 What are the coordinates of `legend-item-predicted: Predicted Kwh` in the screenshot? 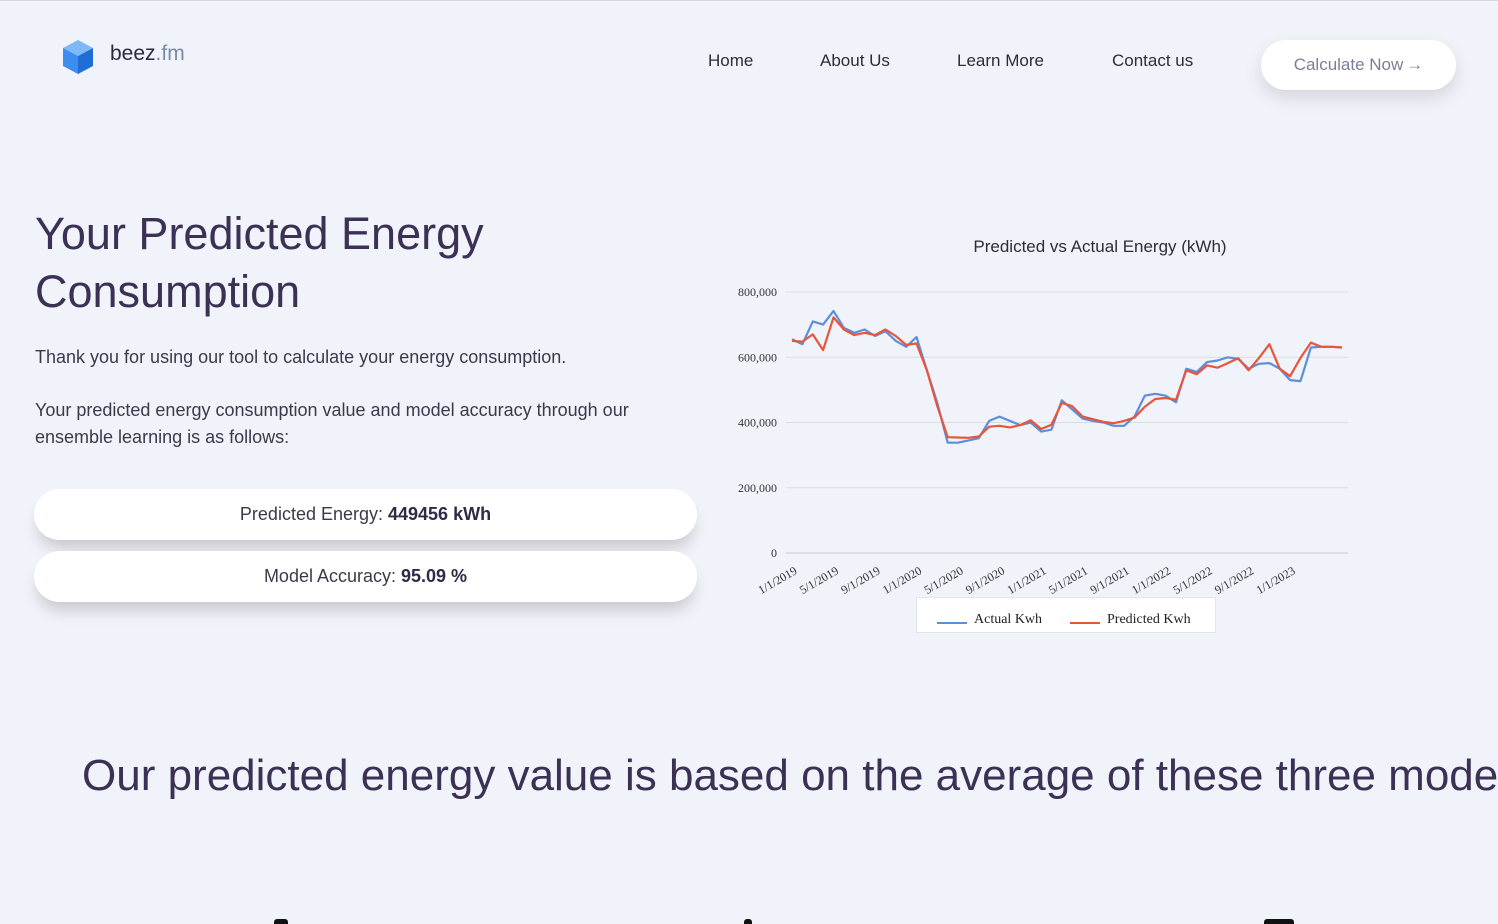 It's located at (1130, 620).